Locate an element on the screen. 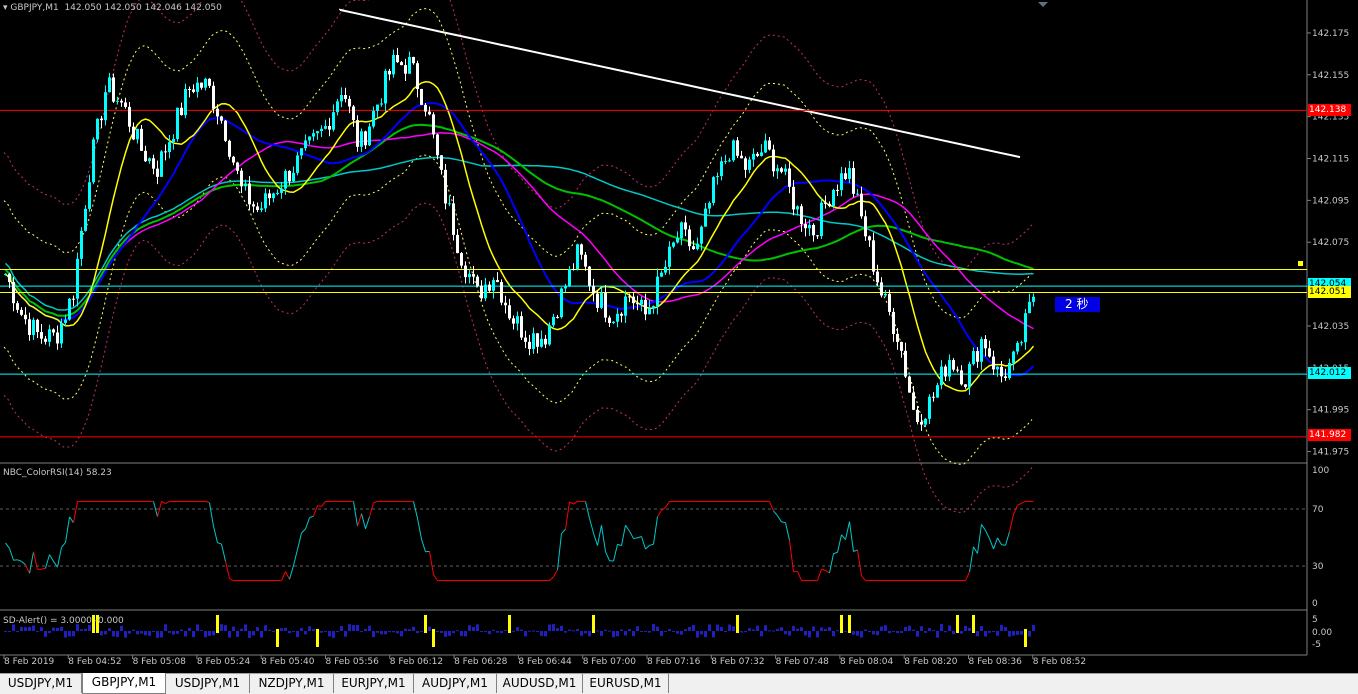 The height and width of the screenshot is (694, 1358). tab-nzdjpy: NZDJPY,M1 is located at coordinates (292, 683).